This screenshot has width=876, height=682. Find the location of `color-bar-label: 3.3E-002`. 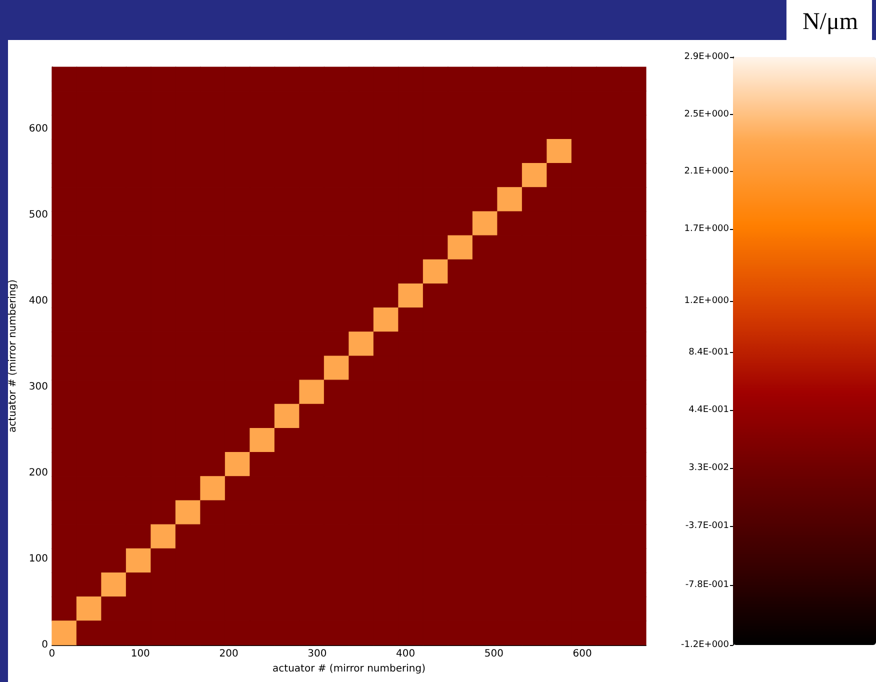

color-bar-label: 3.3E-002 is located at coordinates (708, 468).